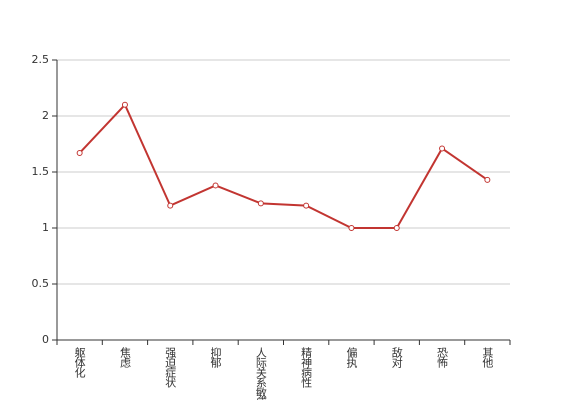 This screenshot has height=400, width=567. What do you see at coordinates (487, 357) in the screenshot?
I see `x-tick-label: 其他` at bounding box center [487, 357].